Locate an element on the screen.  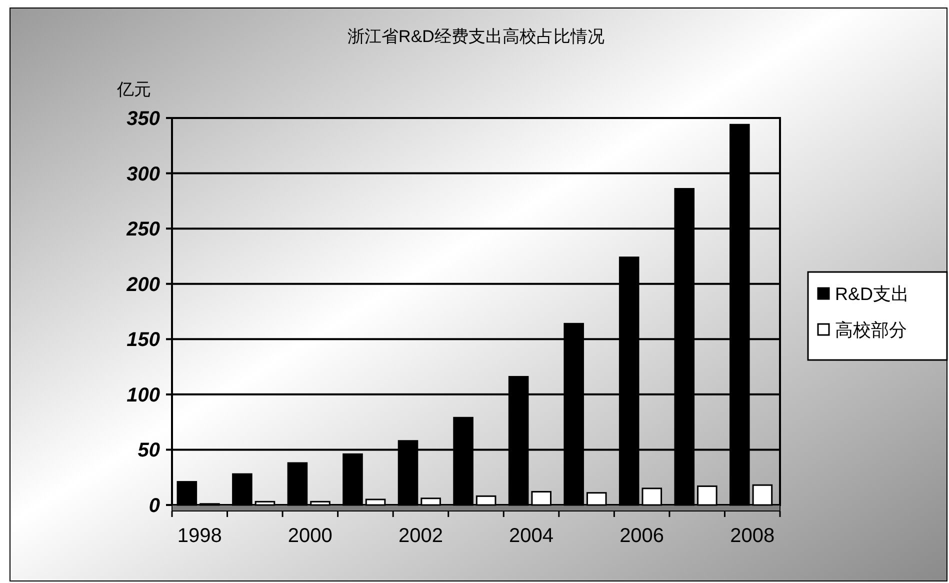
y-tick-label: 150 is located at coordinates (143, 340).